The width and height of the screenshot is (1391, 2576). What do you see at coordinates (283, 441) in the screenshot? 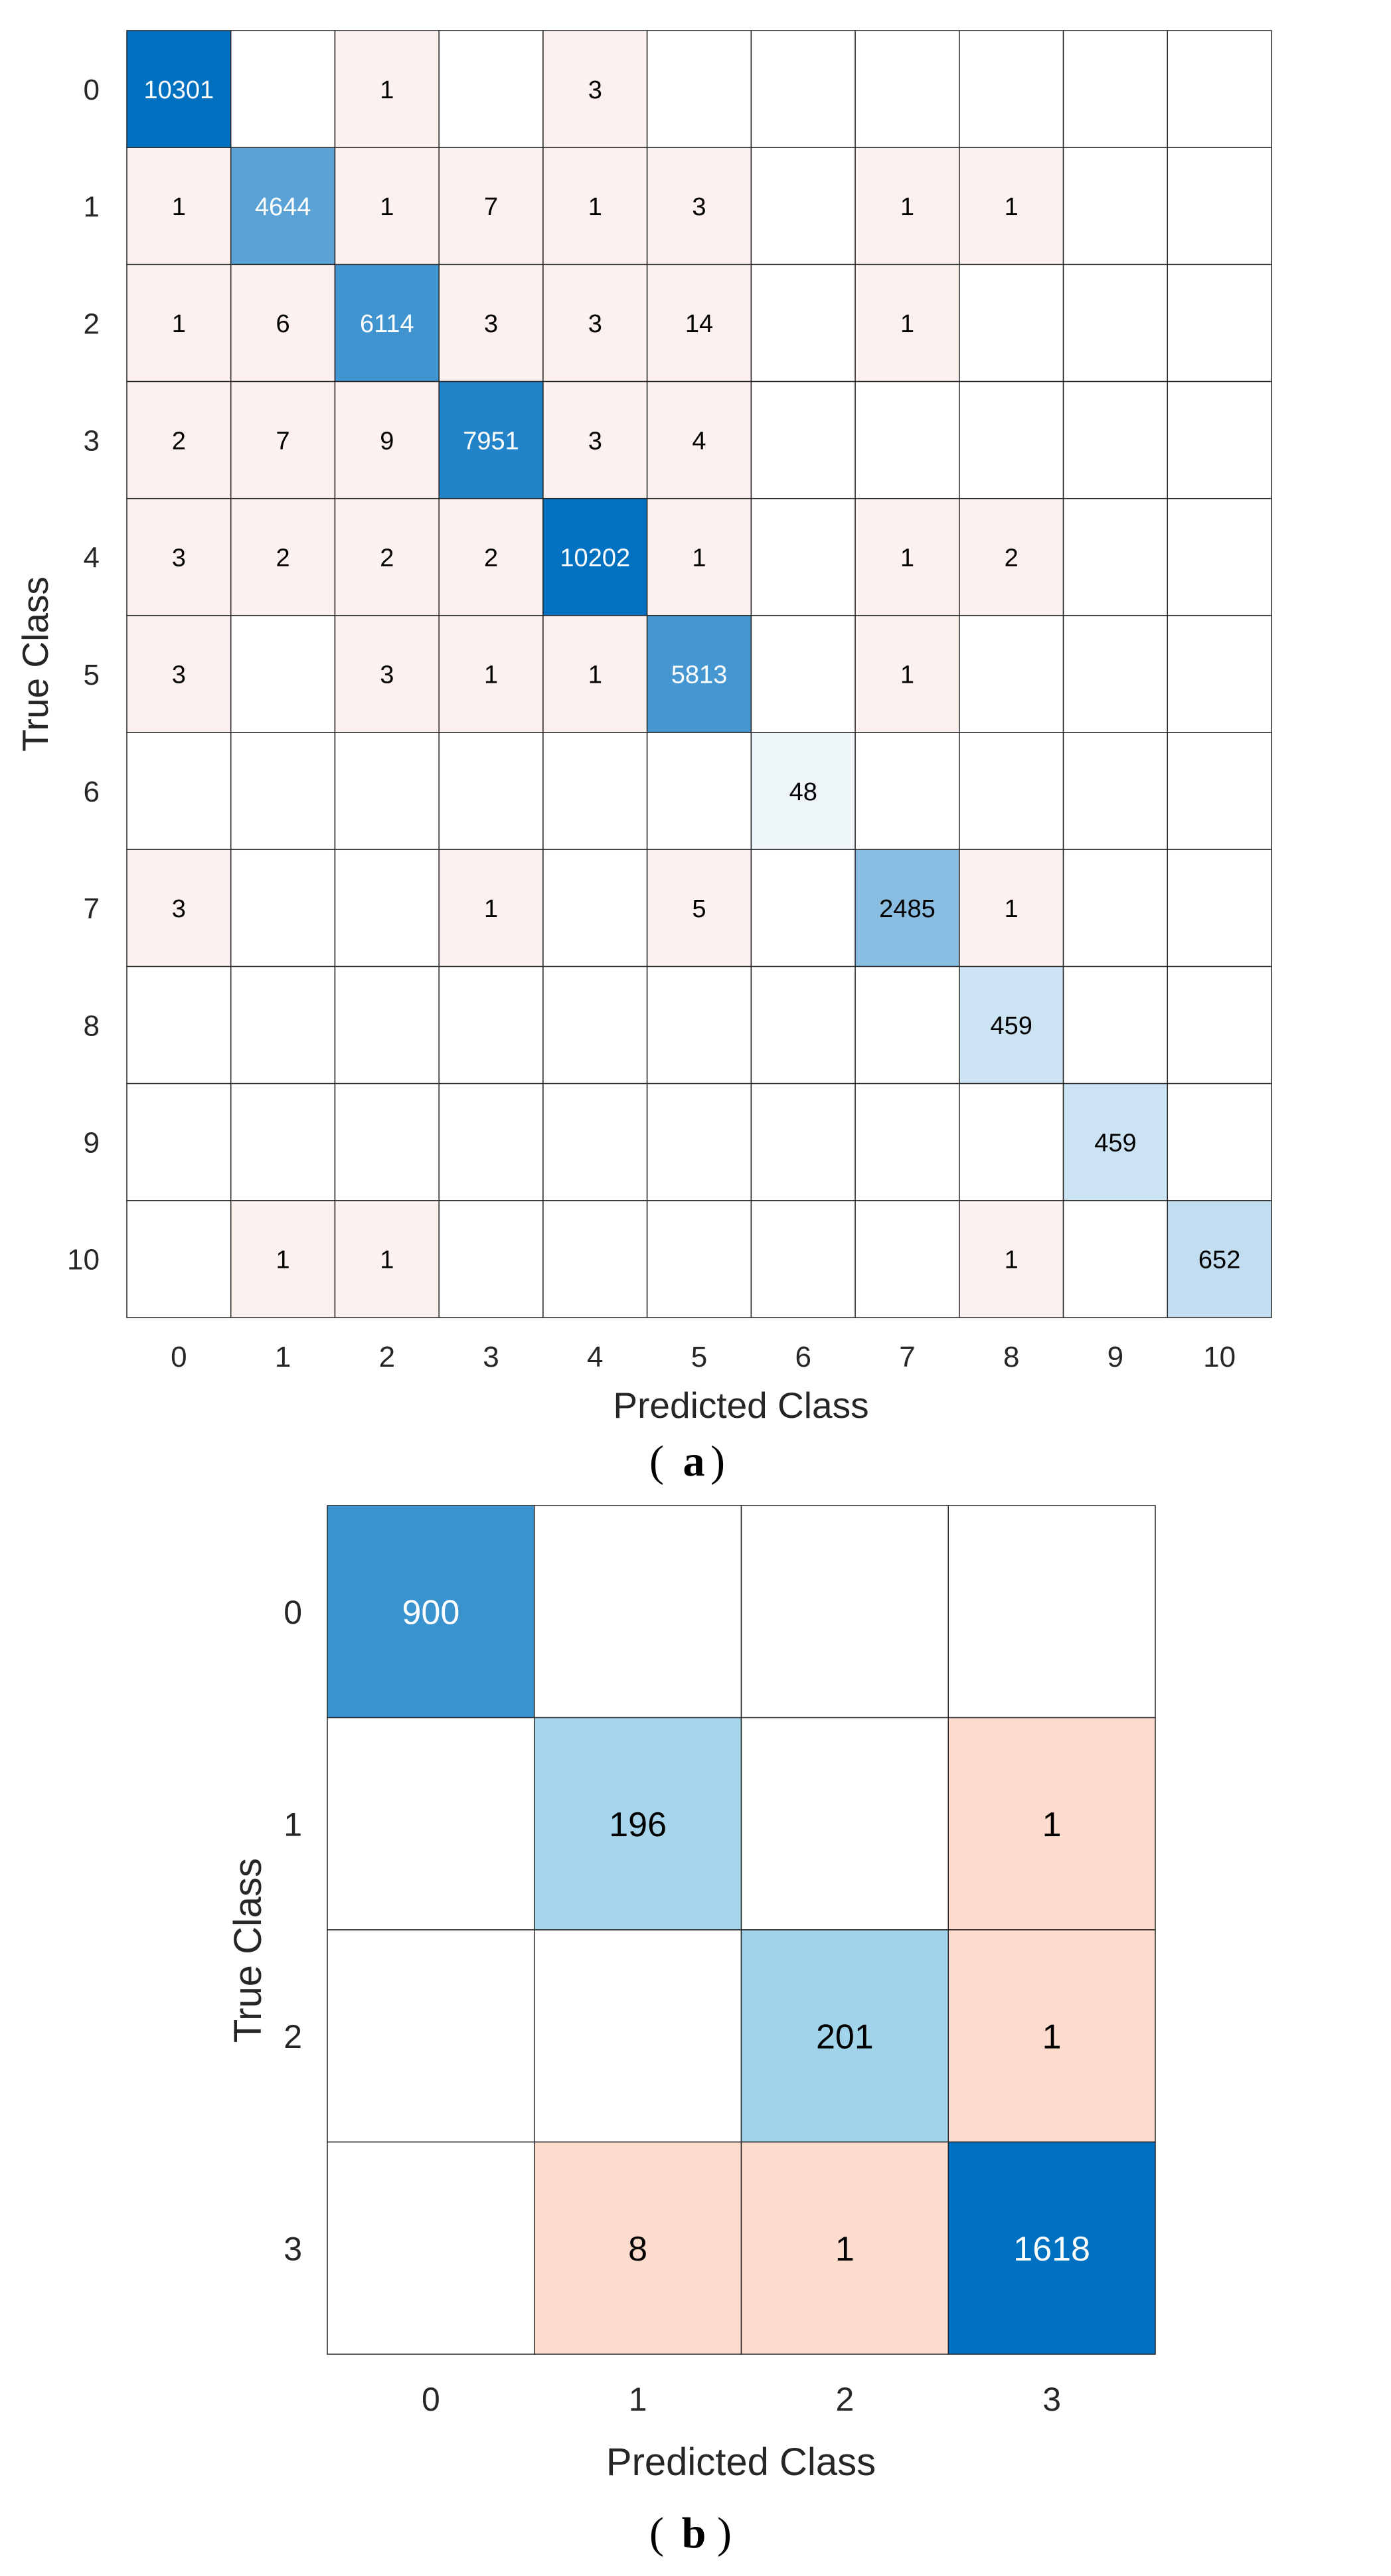
I see `cell-value-a-3-1: 7` at bounding box center [283, 441].